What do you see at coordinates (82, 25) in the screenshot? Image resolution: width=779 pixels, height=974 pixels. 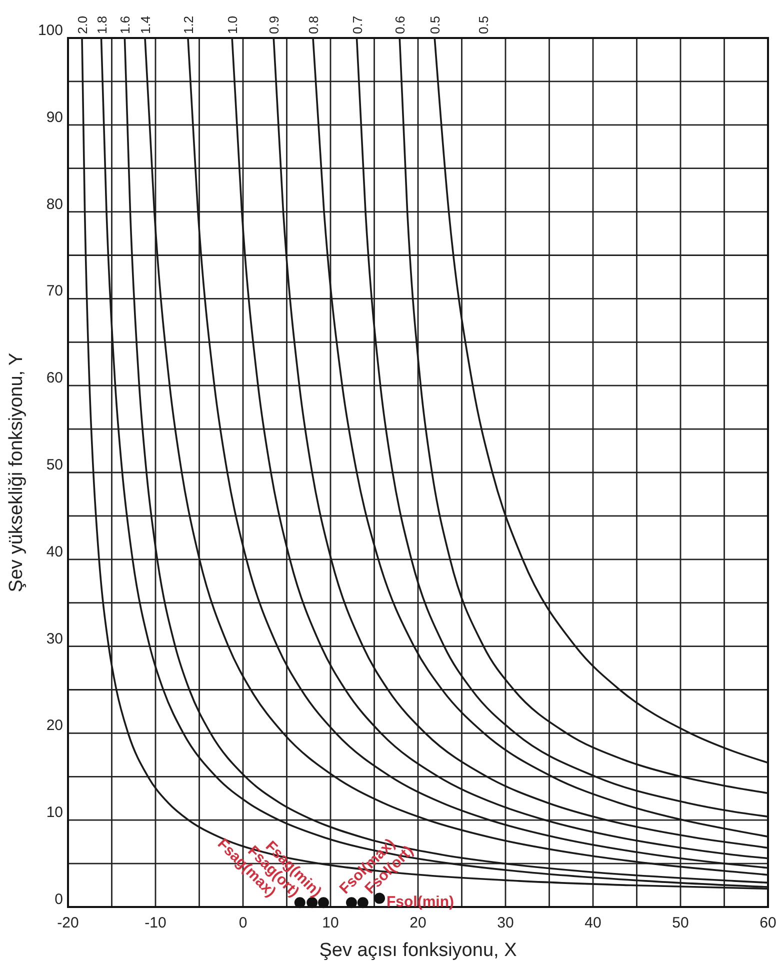 I see `text: 2.0` at bounding box center [82, 25].